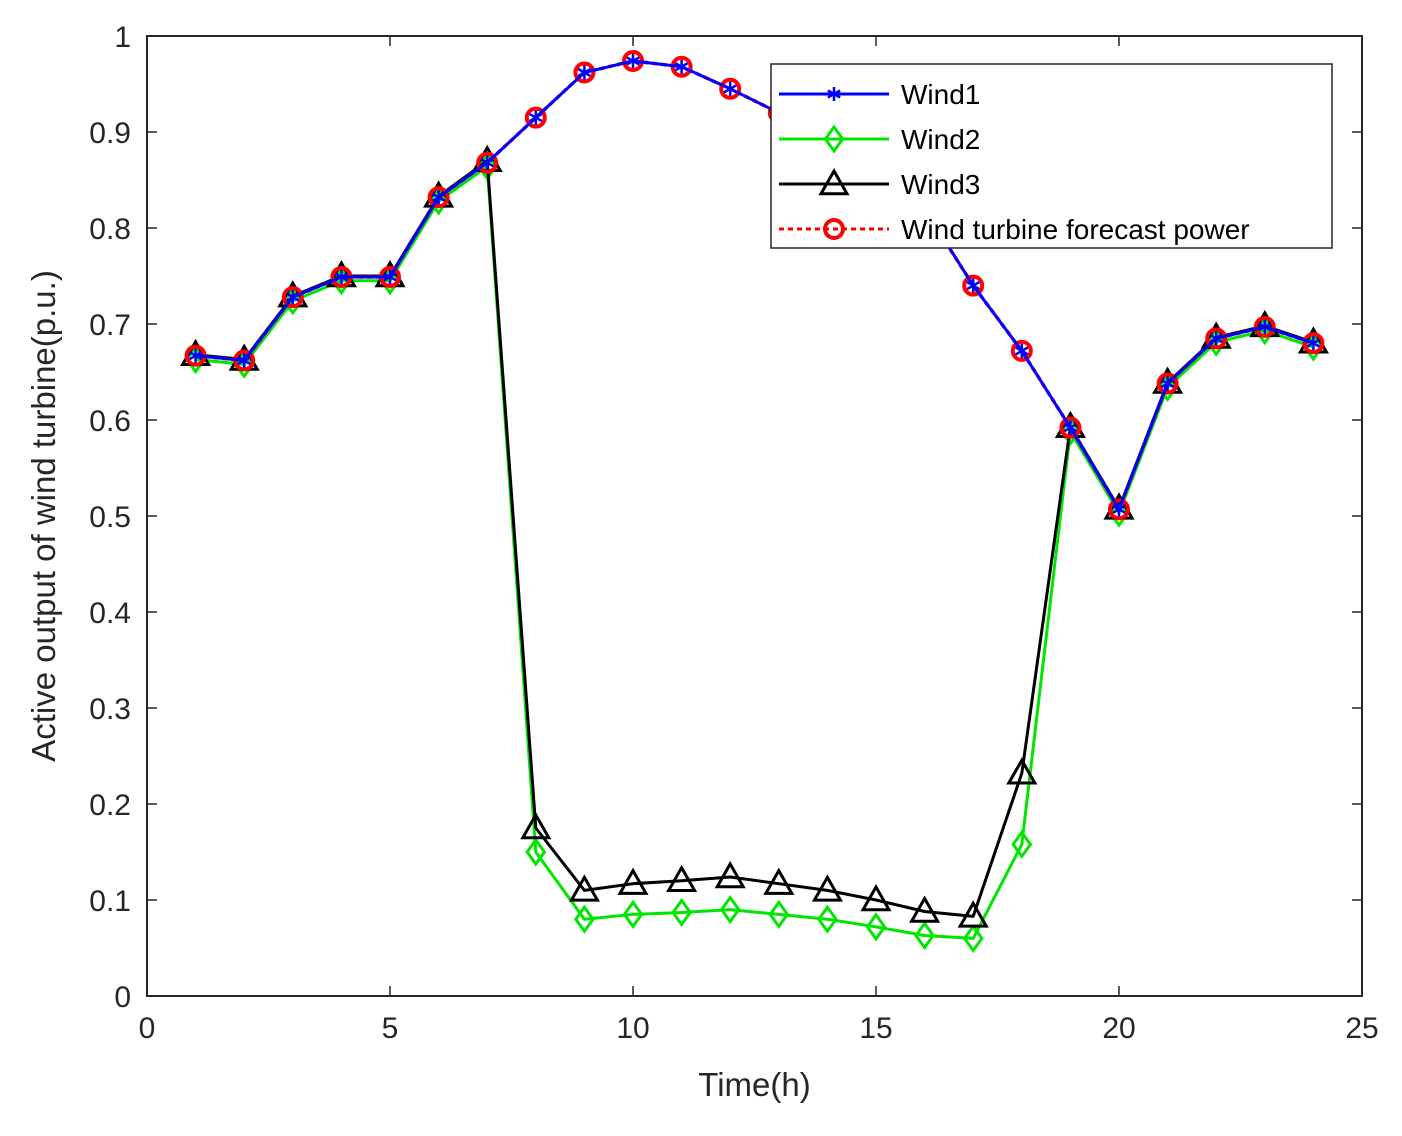  Describe the element at coordinates (122, 997) in the screenshot. I see `y-tick-label: 0` at that location.